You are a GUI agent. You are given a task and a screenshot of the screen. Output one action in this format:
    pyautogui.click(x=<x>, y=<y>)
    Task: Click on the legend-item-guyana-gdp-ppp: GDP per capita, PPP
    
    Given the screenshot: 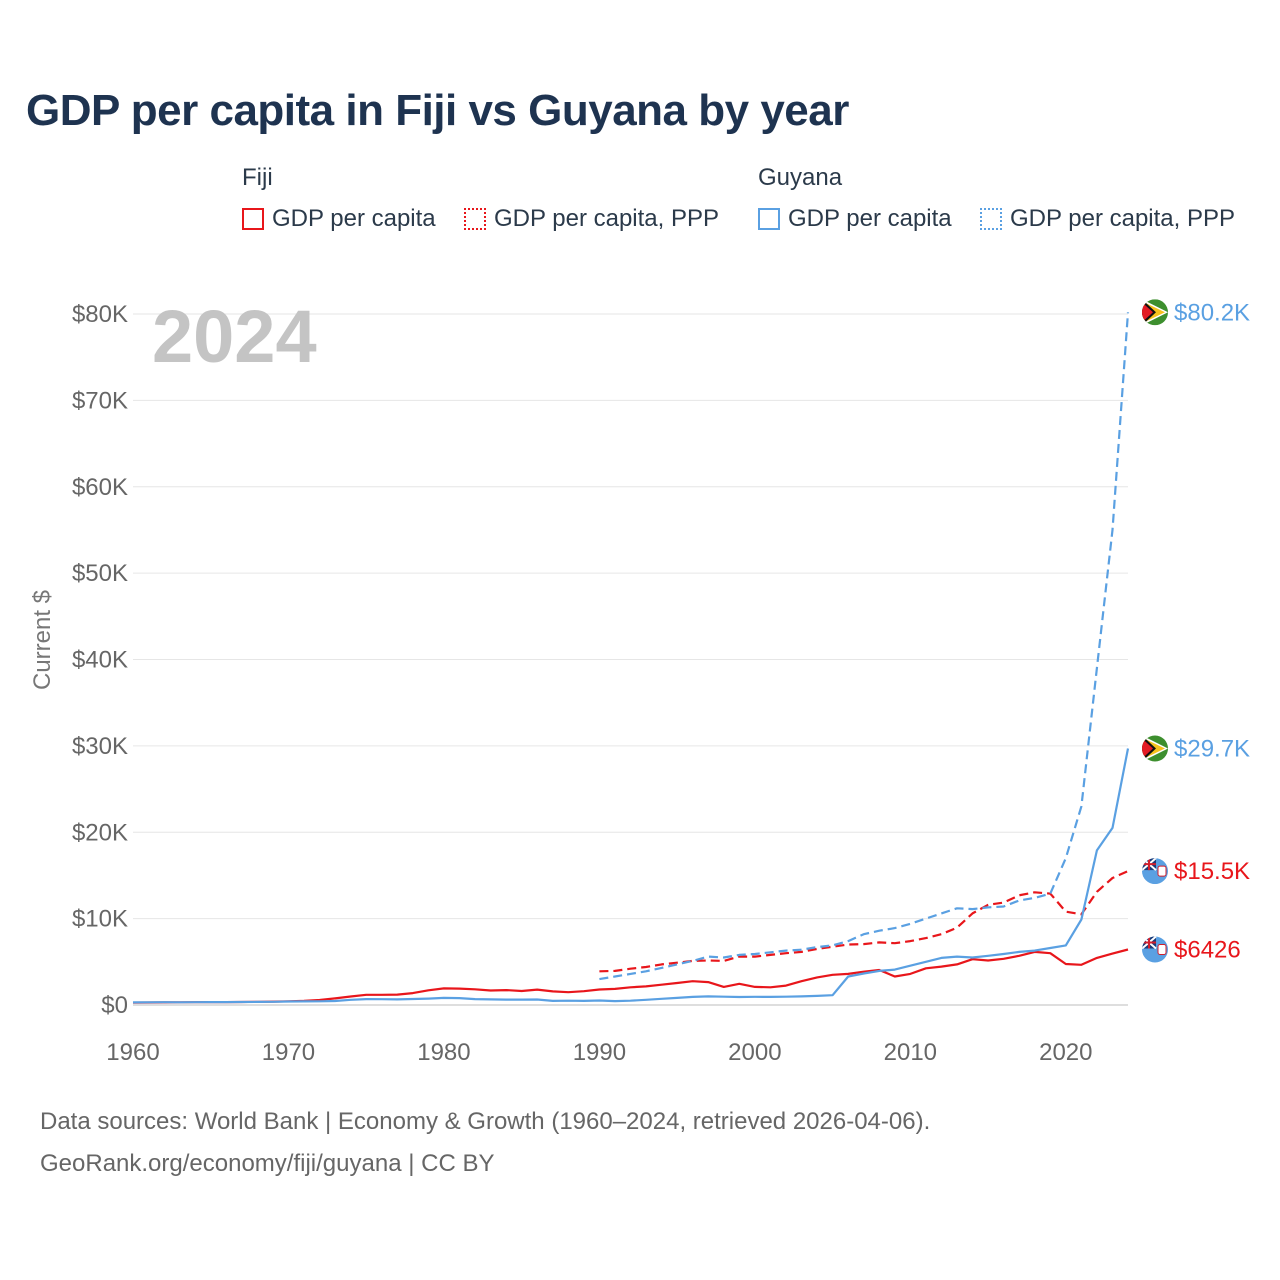 What is the action you would take?
    pyautogui.click(x=1107, y=219)
    